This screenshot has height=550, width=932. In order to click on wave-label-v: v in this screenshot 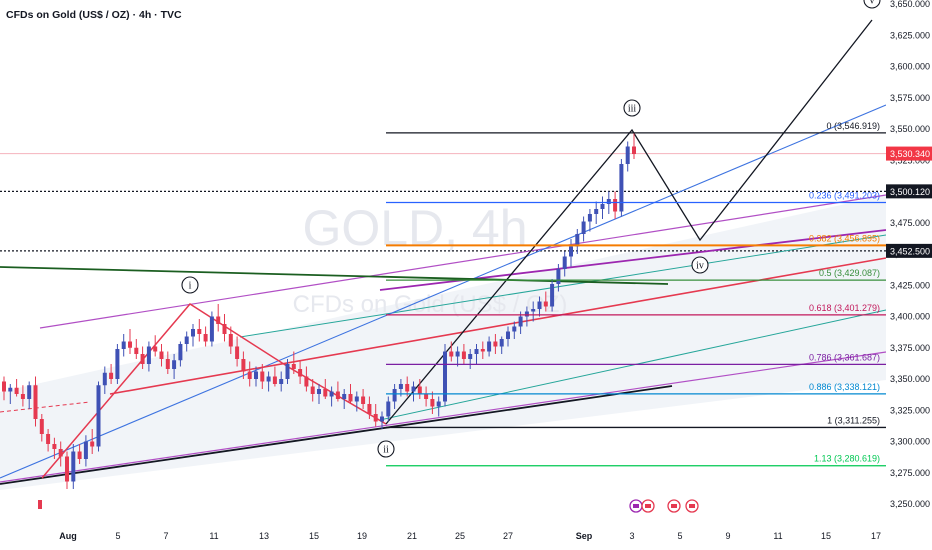, I will do `click(872, 4)`.